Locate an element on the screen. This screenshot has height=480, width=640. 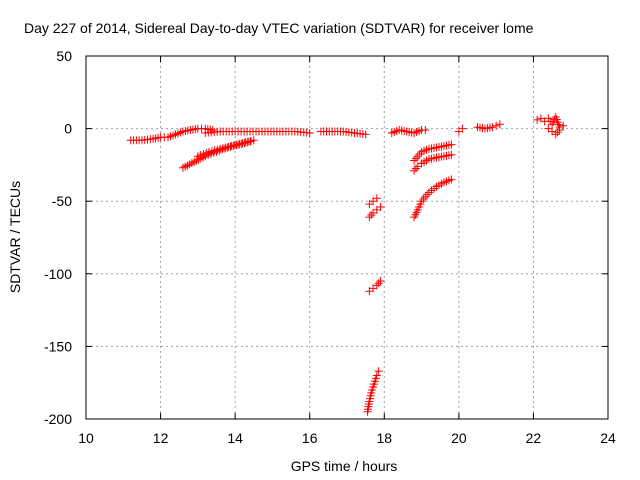
y-tick-label: -100 is located at coordinates (58, 274).